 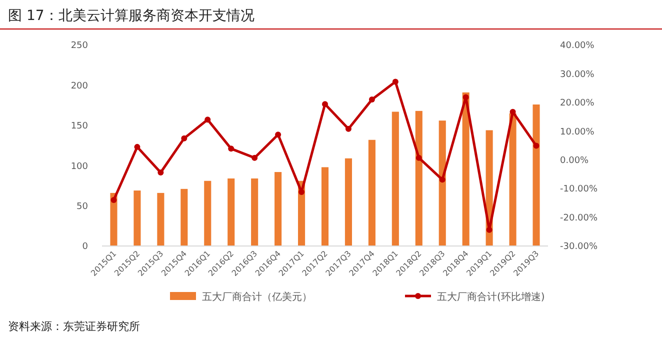 I want to click on y-tick-label: 0, so click(x=85, y=247).